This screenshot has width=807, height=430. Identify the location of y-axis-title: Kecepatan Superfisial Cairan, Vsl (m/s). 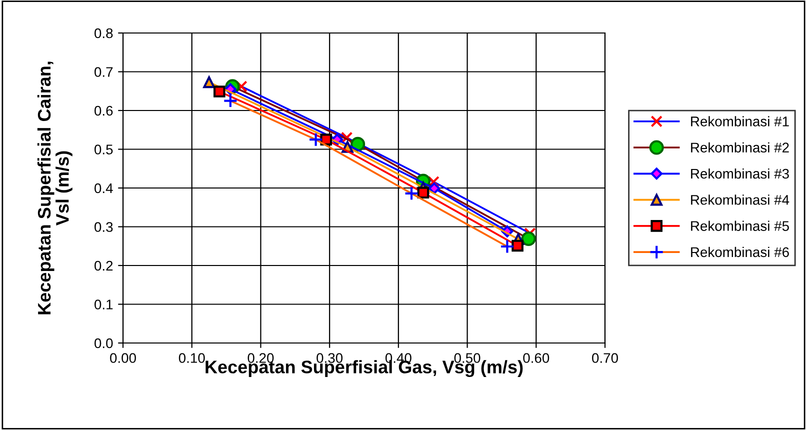
(54, 188).